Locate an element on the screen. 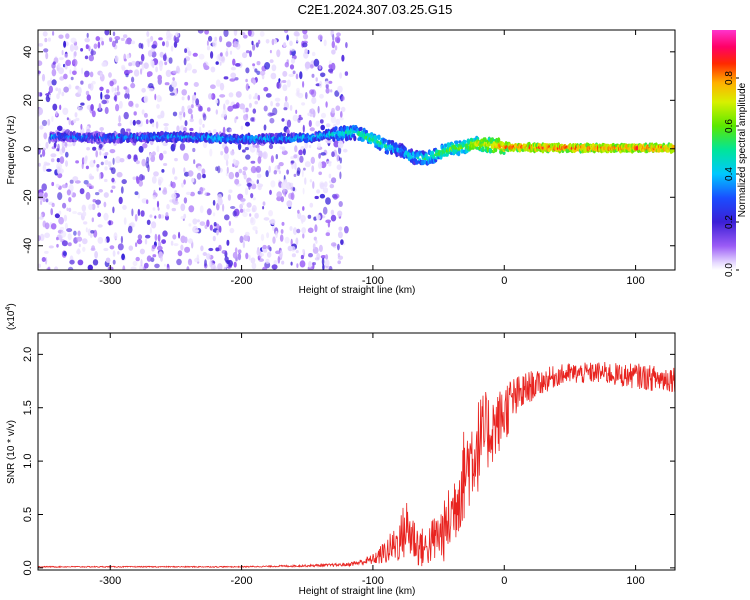 Image resolution: width=750 pixels, height=600 pixels. y-tick-label: 2.0 is located at coordinates (28, 354).